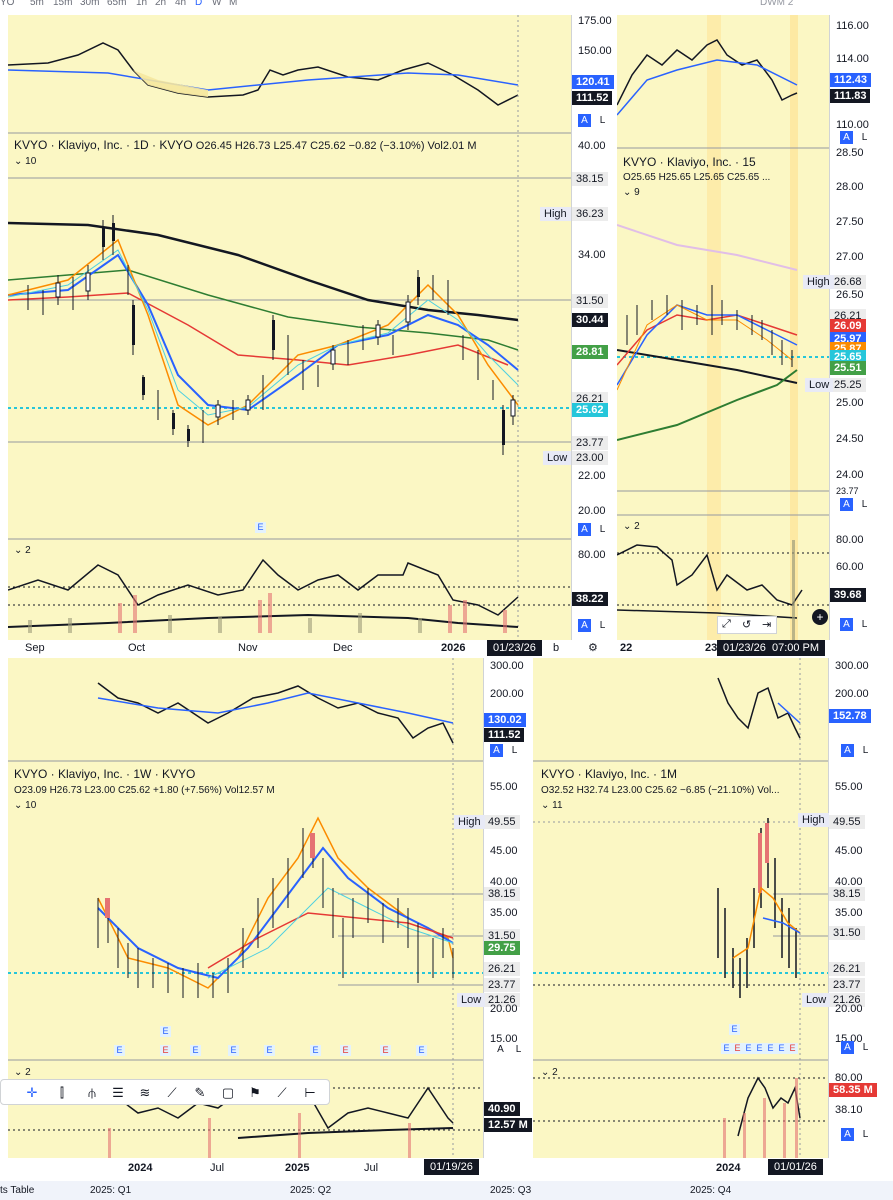 This screenshot has height=1200, width=893. I want to click on interval-30m: 30m, so click(90, 4).